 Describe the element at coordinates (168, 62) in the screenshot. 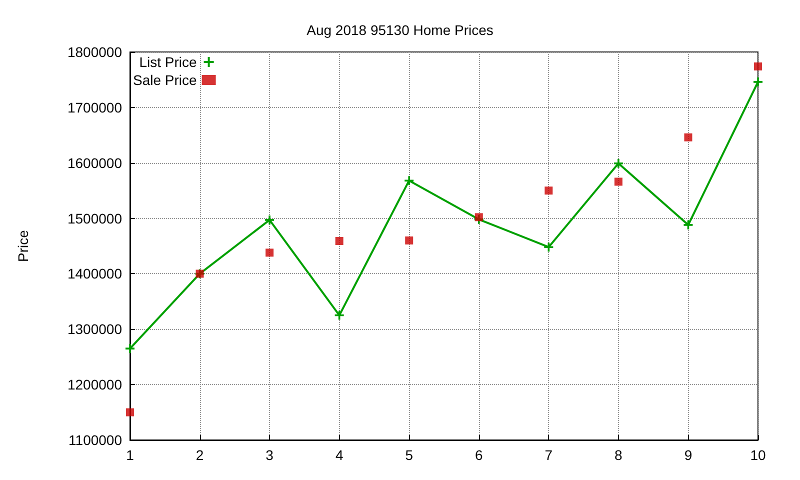

I see `legend-label: List Price` at that location.